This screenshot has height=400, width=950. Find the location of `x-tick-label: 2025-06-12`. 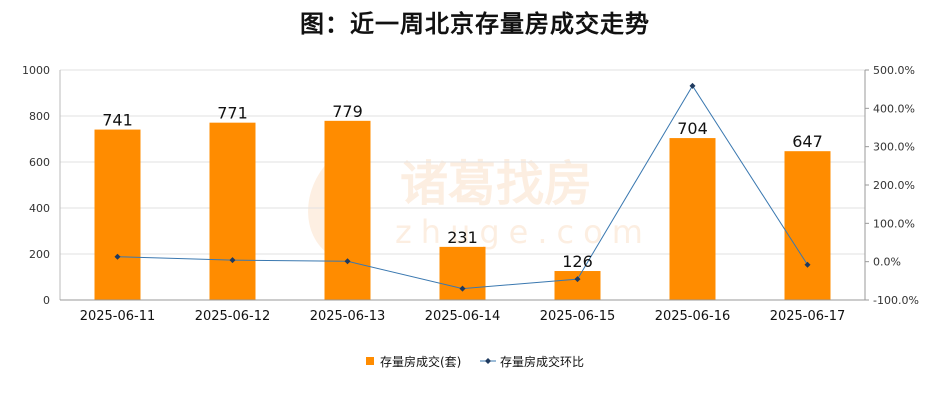

x-tick-label: 2025-06-12 is located at coordinates (233, 316).